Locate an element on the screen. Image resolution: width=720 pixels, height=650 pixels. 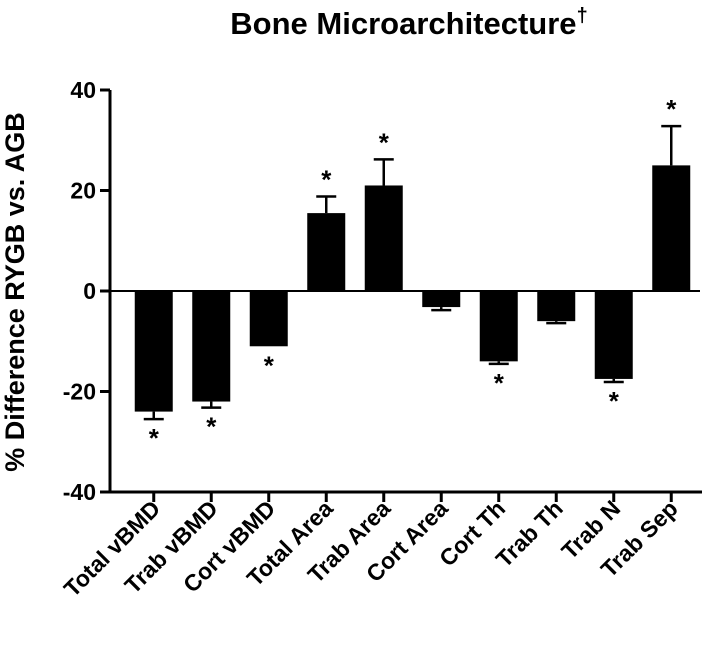
chart-title-text: Bone Microarchitecture is located at coordinates (403, 23).